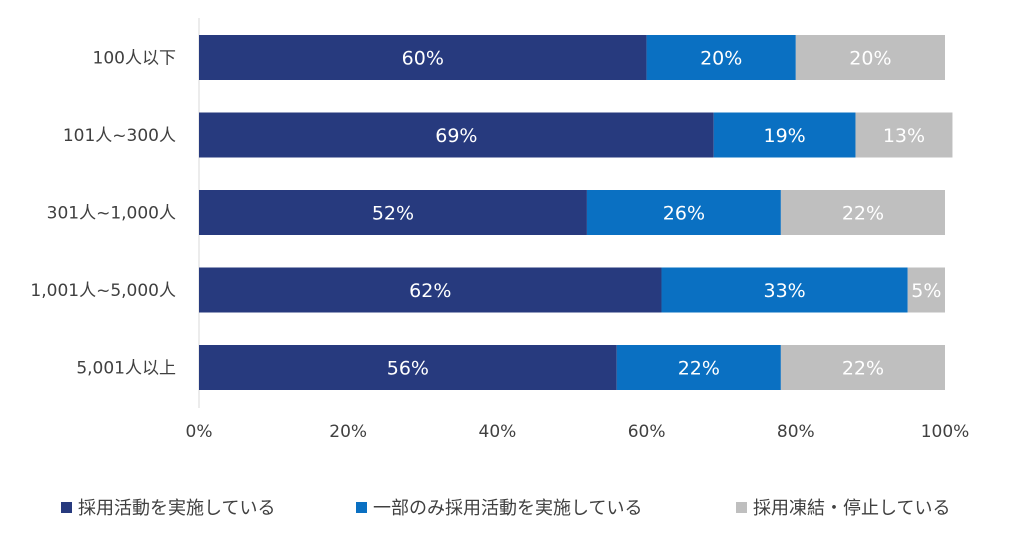 Image resolution: width=1022 pixels, height=552 pixels. I want to click on legend-label: 採用凍結・停止している, so click(852, 508).